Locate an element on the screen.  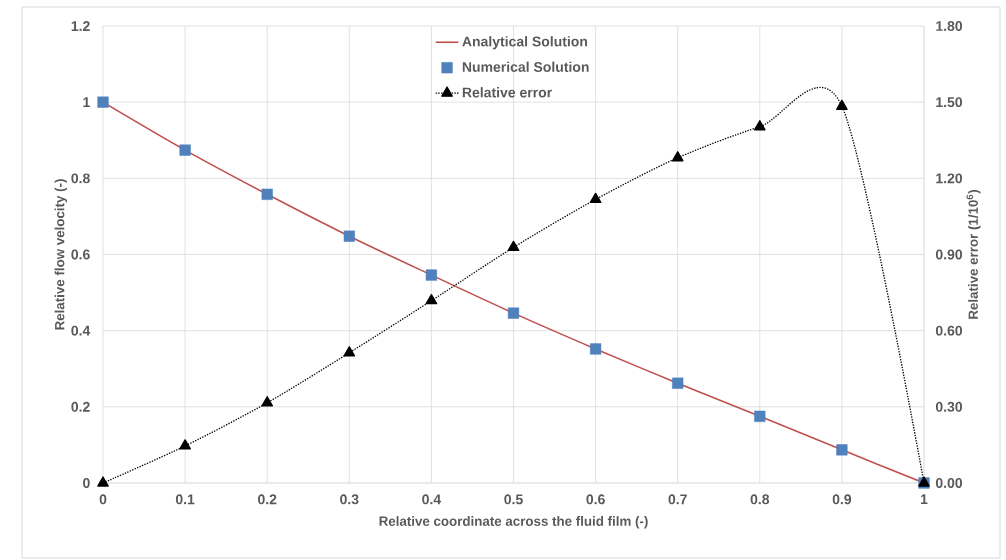
y2-tick-label: 0.60 is located at coordinates (949, 330).